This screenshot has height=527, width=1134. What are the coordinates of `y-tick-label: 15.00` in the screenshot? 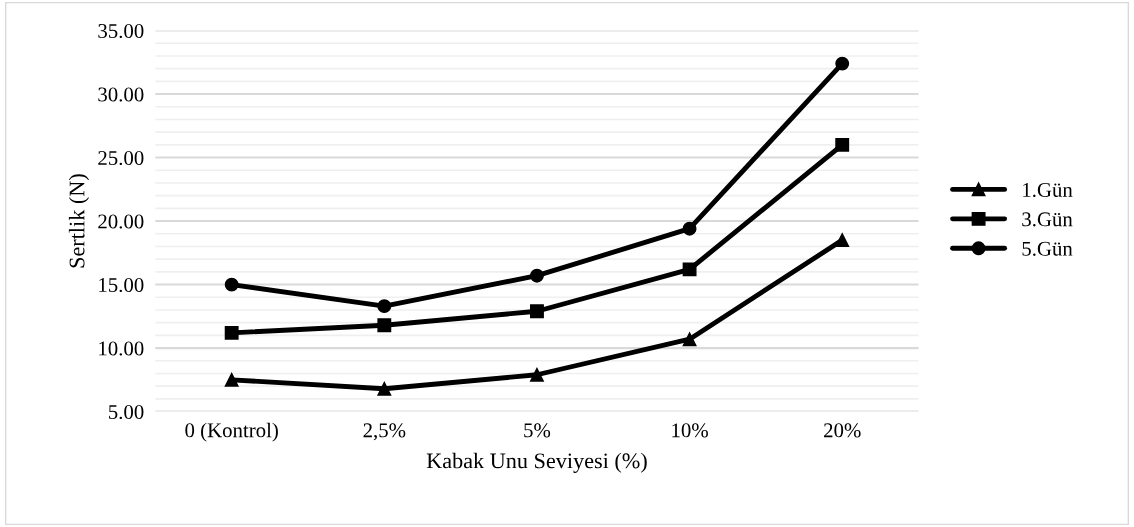 It's located at (121, 285).